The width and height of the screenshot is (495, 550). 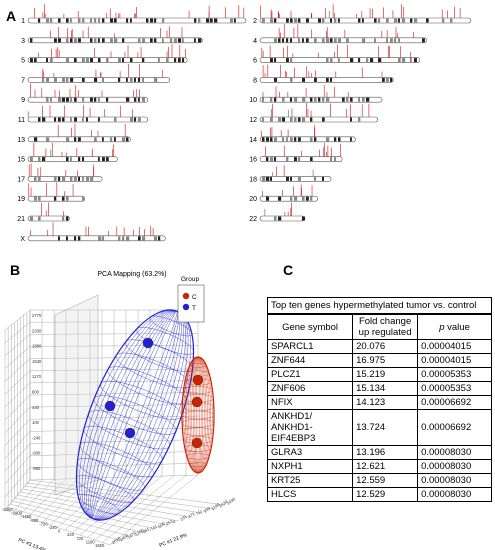 What do you see at coordinates (83, 114) in the screenshot?
I see `chromosome-11: 11` at bounding box center [83, 114].